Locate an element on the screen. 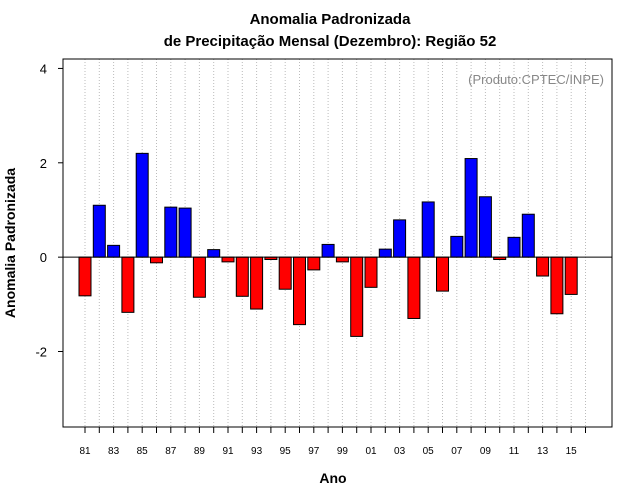 This screenshot has height=500, width=640. x-tick-label-11: 11 is located at coordinates (514, 451).